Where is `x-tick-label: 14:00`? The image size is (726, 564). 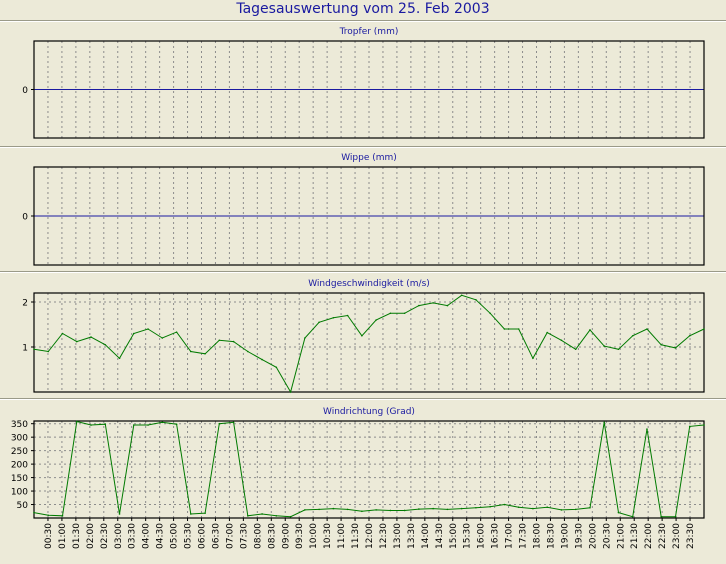
x-tick-label: 14:00 is located at coordinates (426, 536).